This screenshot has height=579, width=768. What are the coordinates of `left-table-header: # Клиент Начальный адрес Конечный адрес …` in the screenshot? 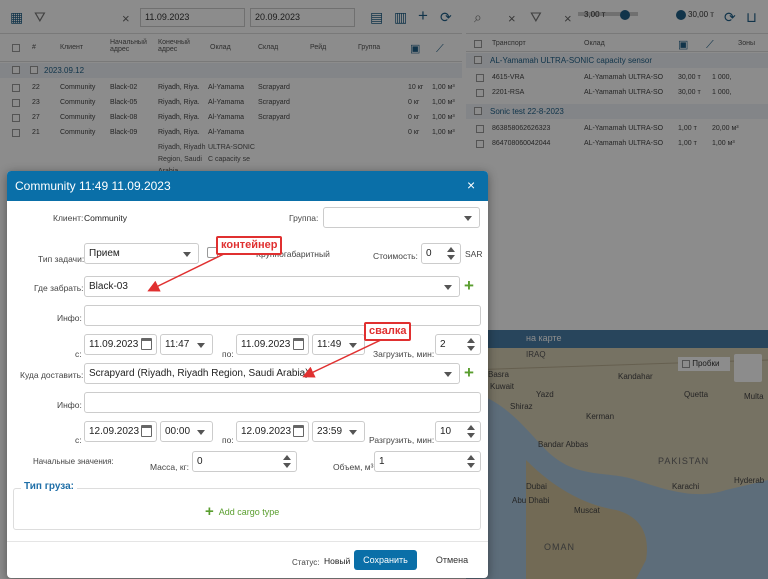 It's located at (231, 49).